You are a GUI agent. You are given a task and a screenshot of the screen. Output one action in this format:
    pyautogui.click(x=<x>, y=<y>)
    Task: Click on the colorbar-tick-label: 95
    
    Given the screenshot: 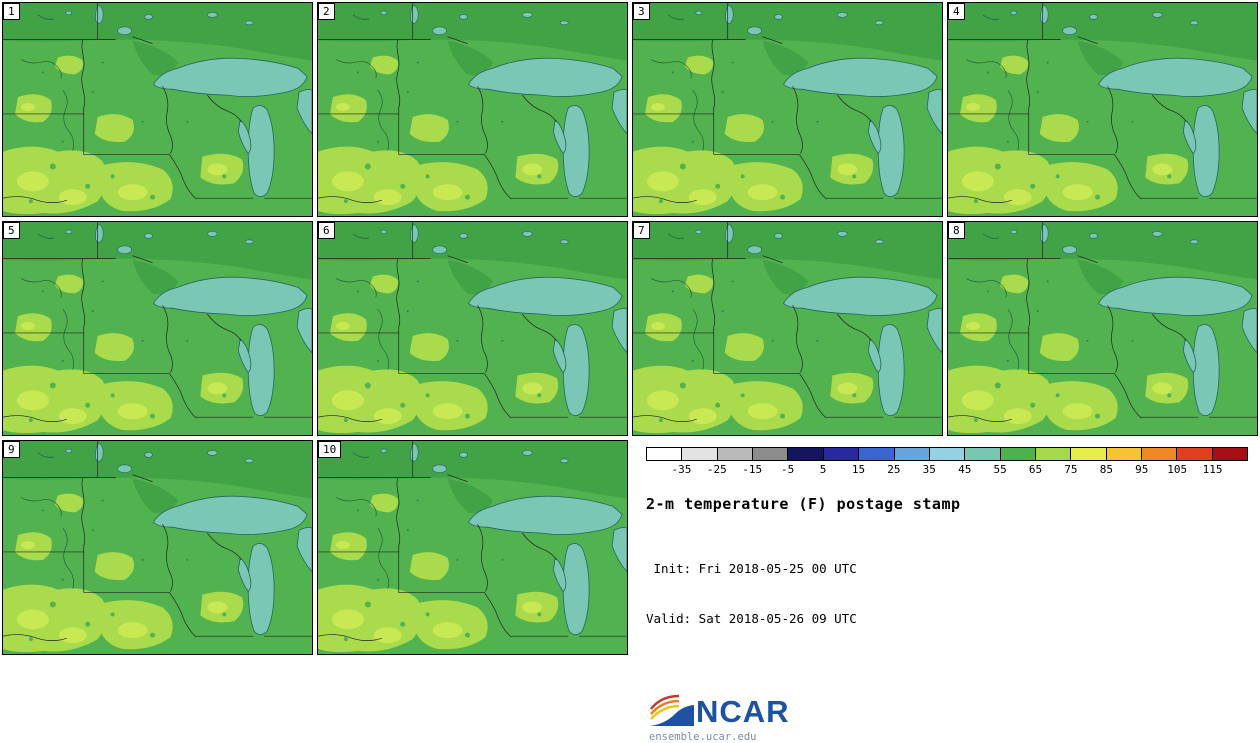 What is the action you would take?
    pyautogui.click(x=1142, y=469)
    